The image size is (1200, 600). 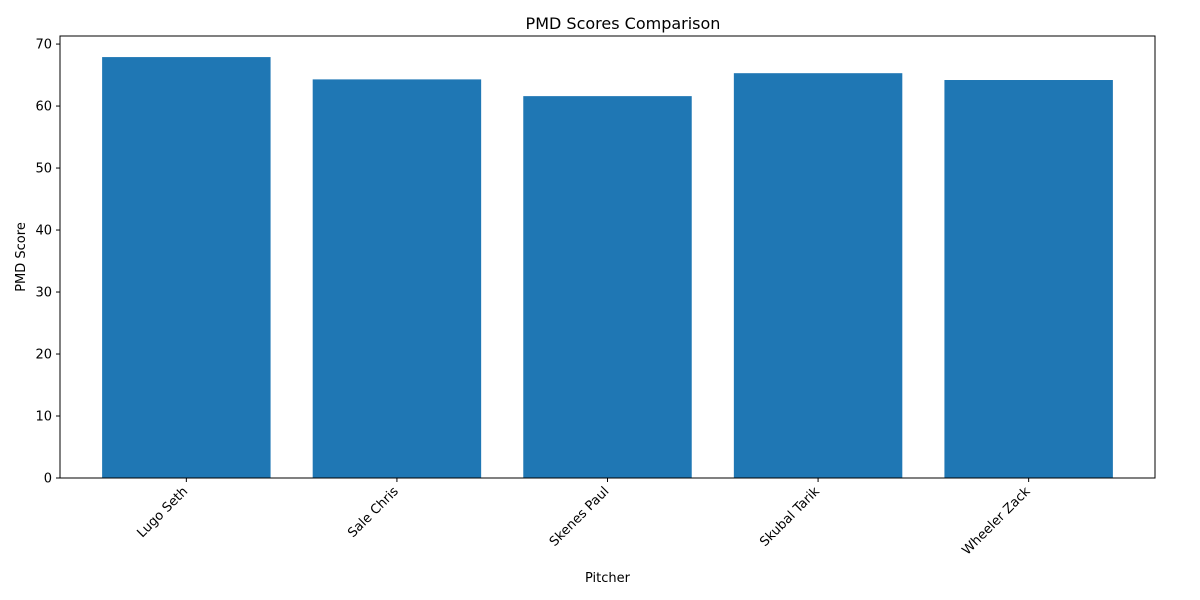 I want to click on bar-wheeler-zack, so click(x=1028, y=279).